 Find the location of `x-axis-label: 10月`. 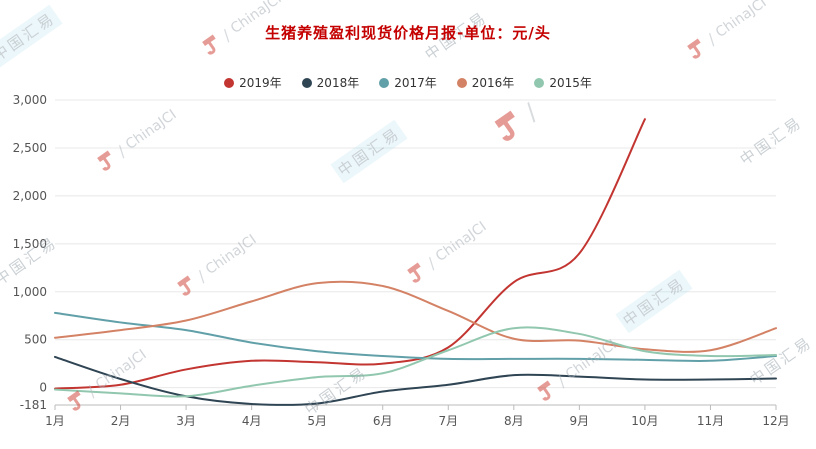

x-axis-label: 10月 is located at coordinates (644, 421).